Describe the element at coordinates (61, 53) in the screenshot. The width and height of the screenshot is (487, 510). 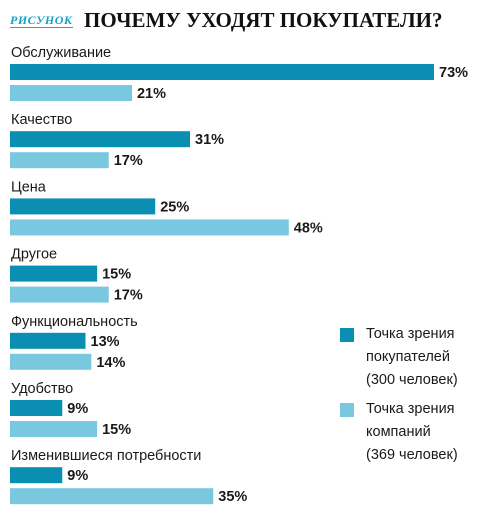
I see `category-label: Обслуживание` at that location.